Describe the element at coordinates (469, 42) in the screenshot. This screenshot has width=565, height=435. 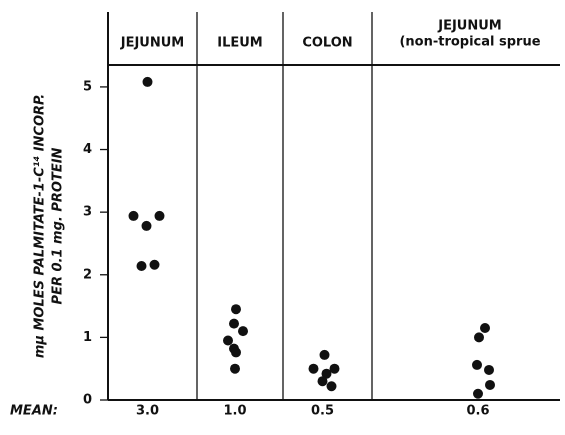
I see `category-label: (non-tropical sprue` at that location.